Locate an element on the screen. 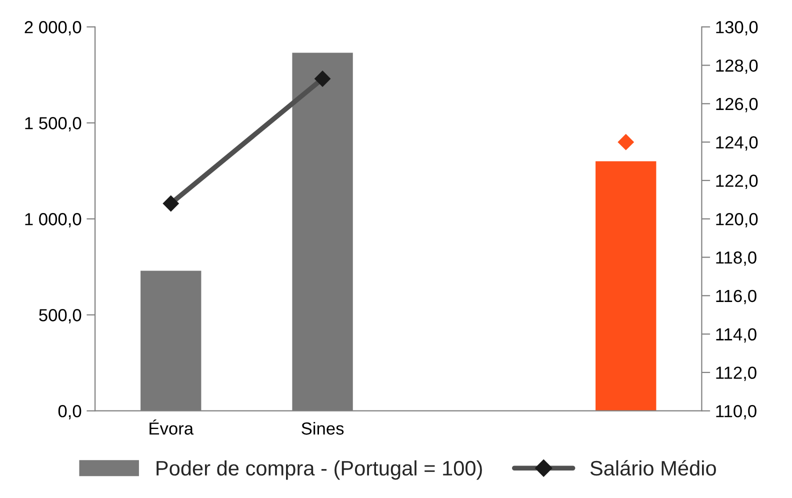 This screenshot has width=792, height=498. bar is located at coordinates (626, 286).